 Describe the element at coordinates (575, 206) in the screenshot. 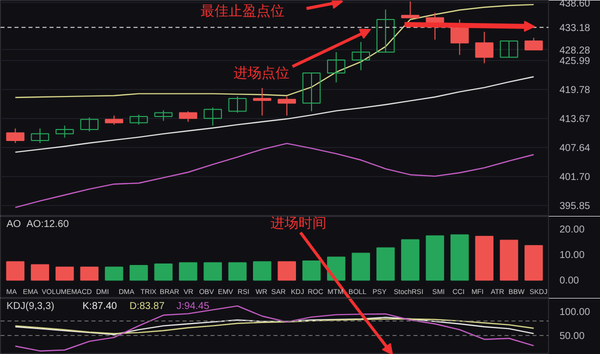

I see `y-tick-label: 395.85` at that location.